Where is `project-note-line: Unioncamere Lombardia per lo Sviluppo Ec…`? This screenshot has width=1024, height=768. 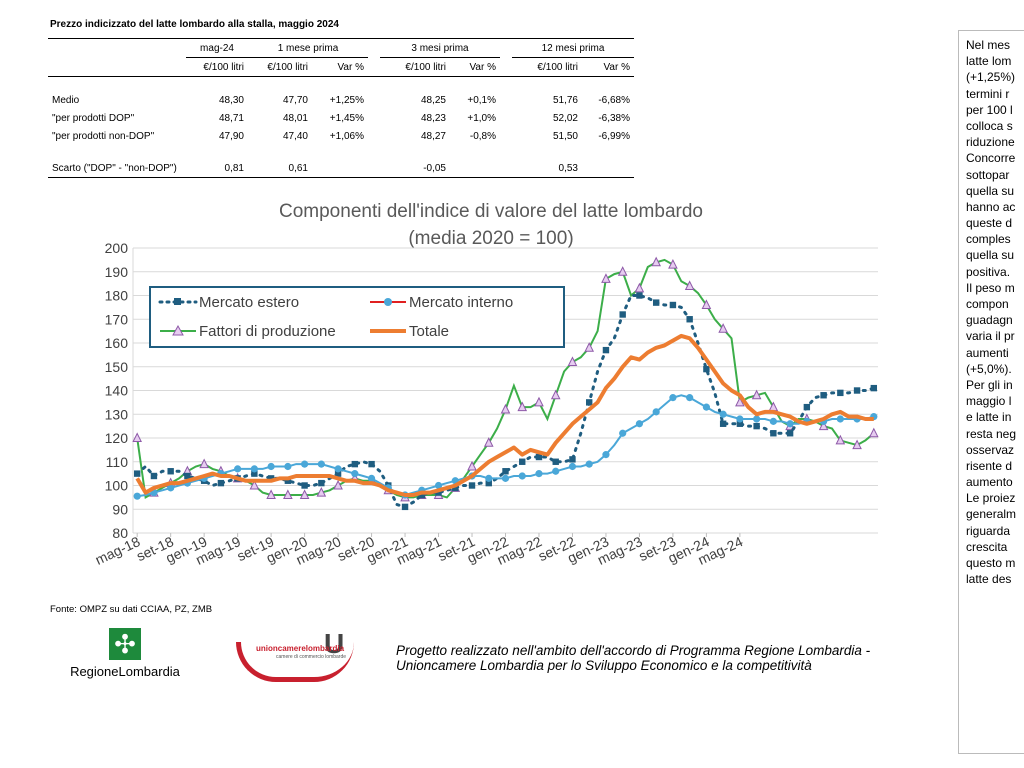 project-note-line: Unioncamere Lombardia per lo Sviluppo Ec… is located at coordinates (604, 665).